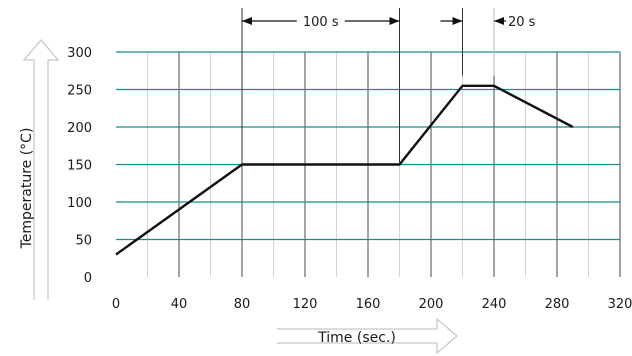 The width and height of the screenshot is (632, 356). What do you see at coordinates (83, 241) in the screenshot?
I see `y-tick-label: 50` at bounding box center [83, 241].